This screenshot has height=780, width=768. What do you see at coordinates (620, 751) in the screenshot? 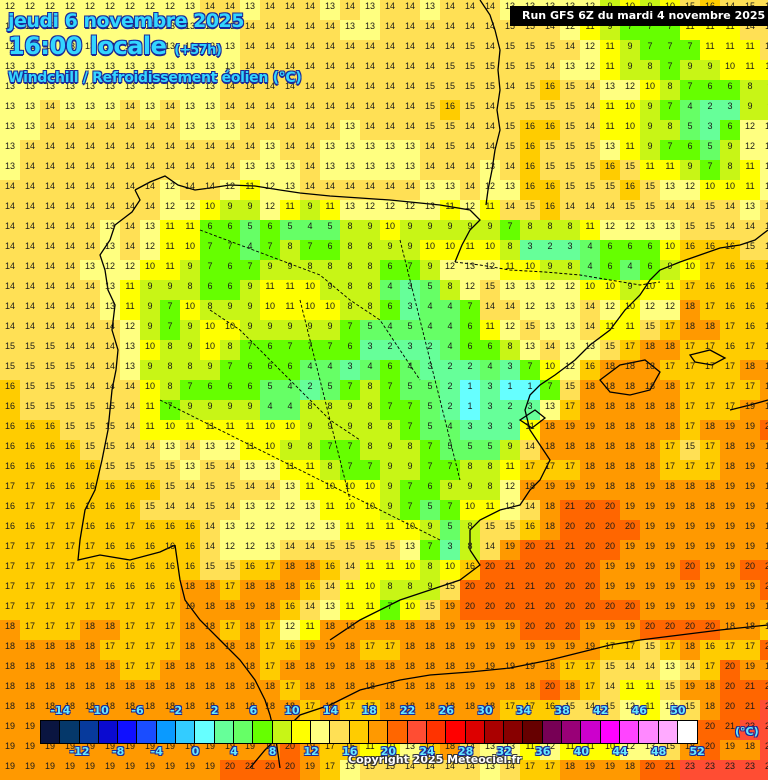
I see `legend-label: 44` at bounding box center [620, 751].